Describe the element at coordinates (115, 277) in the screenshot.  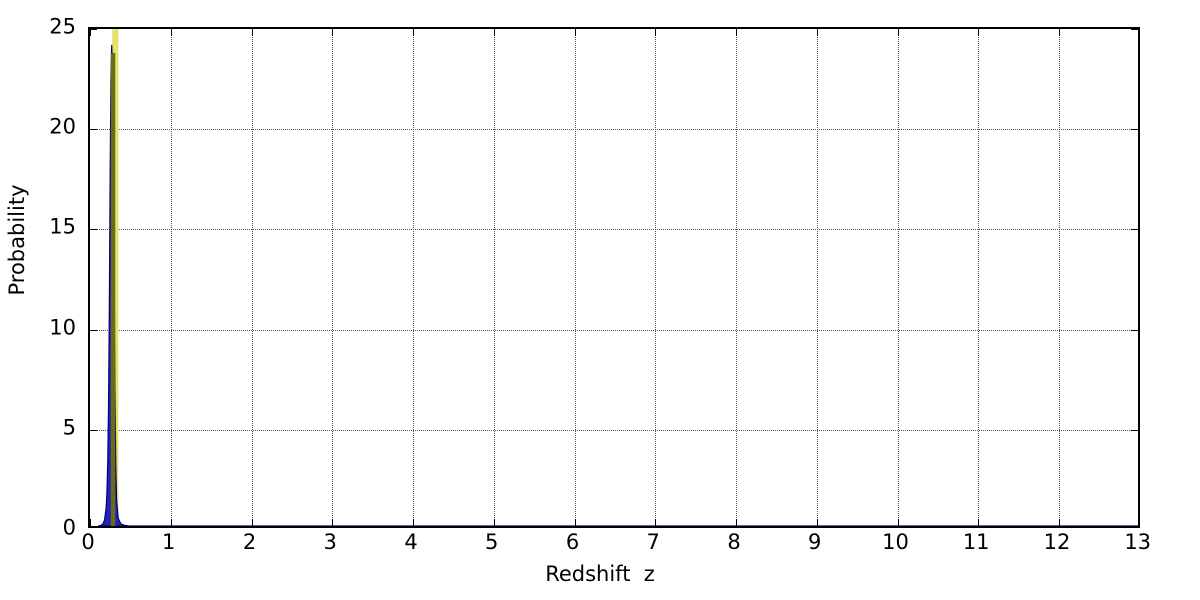
I see `series-spec-z-band` at that location.